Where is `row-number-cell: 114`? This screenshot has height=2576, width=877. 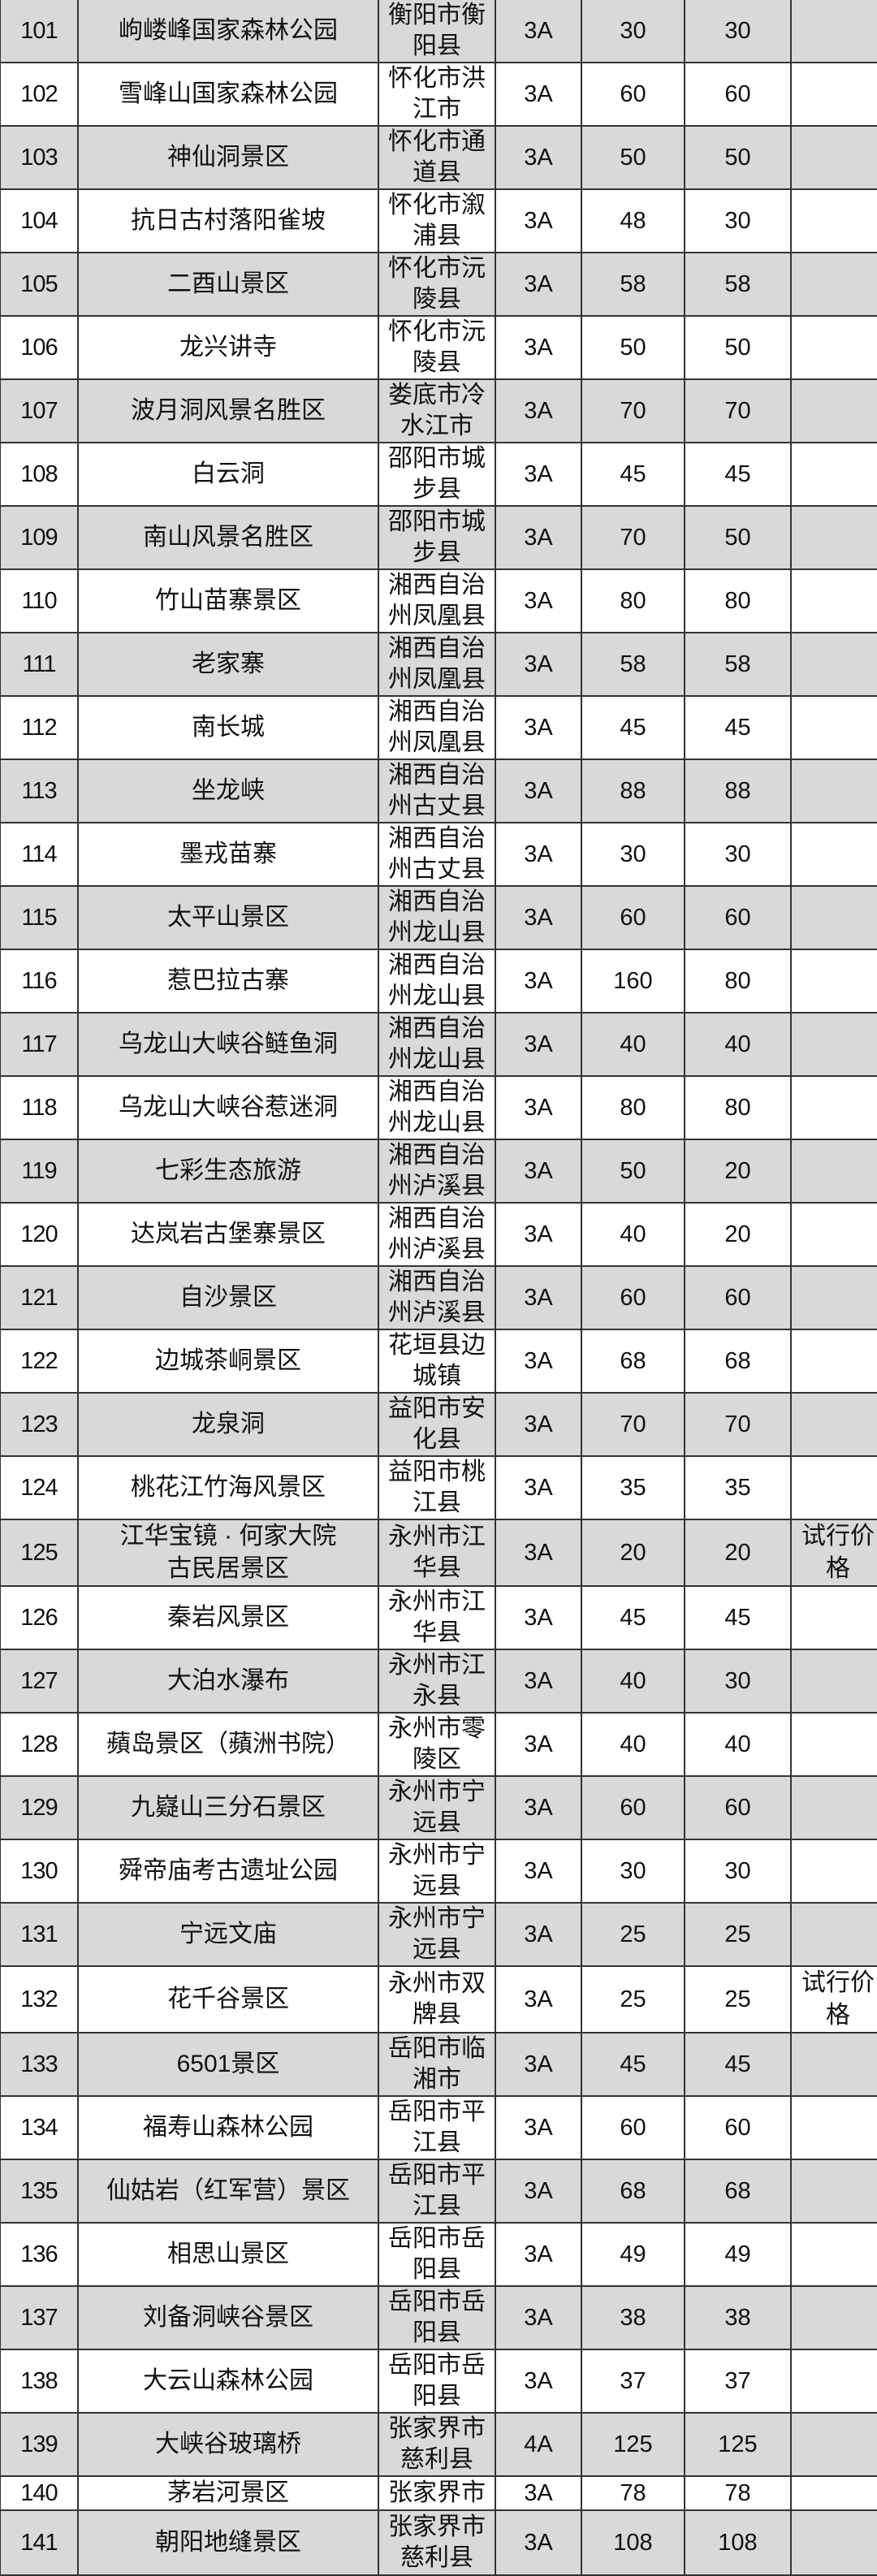
row-number-cell: 114 is located at coordinates (39, 855).